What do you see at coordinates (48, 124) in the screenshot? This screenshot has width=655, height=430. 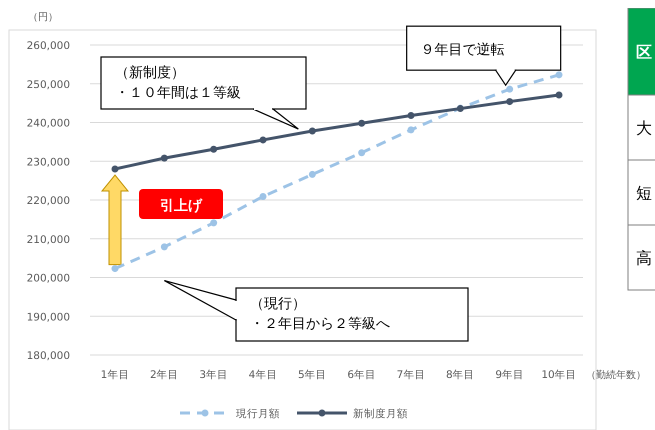 I see `y-tick-label: 240,000` at bounding box center [48, 124].